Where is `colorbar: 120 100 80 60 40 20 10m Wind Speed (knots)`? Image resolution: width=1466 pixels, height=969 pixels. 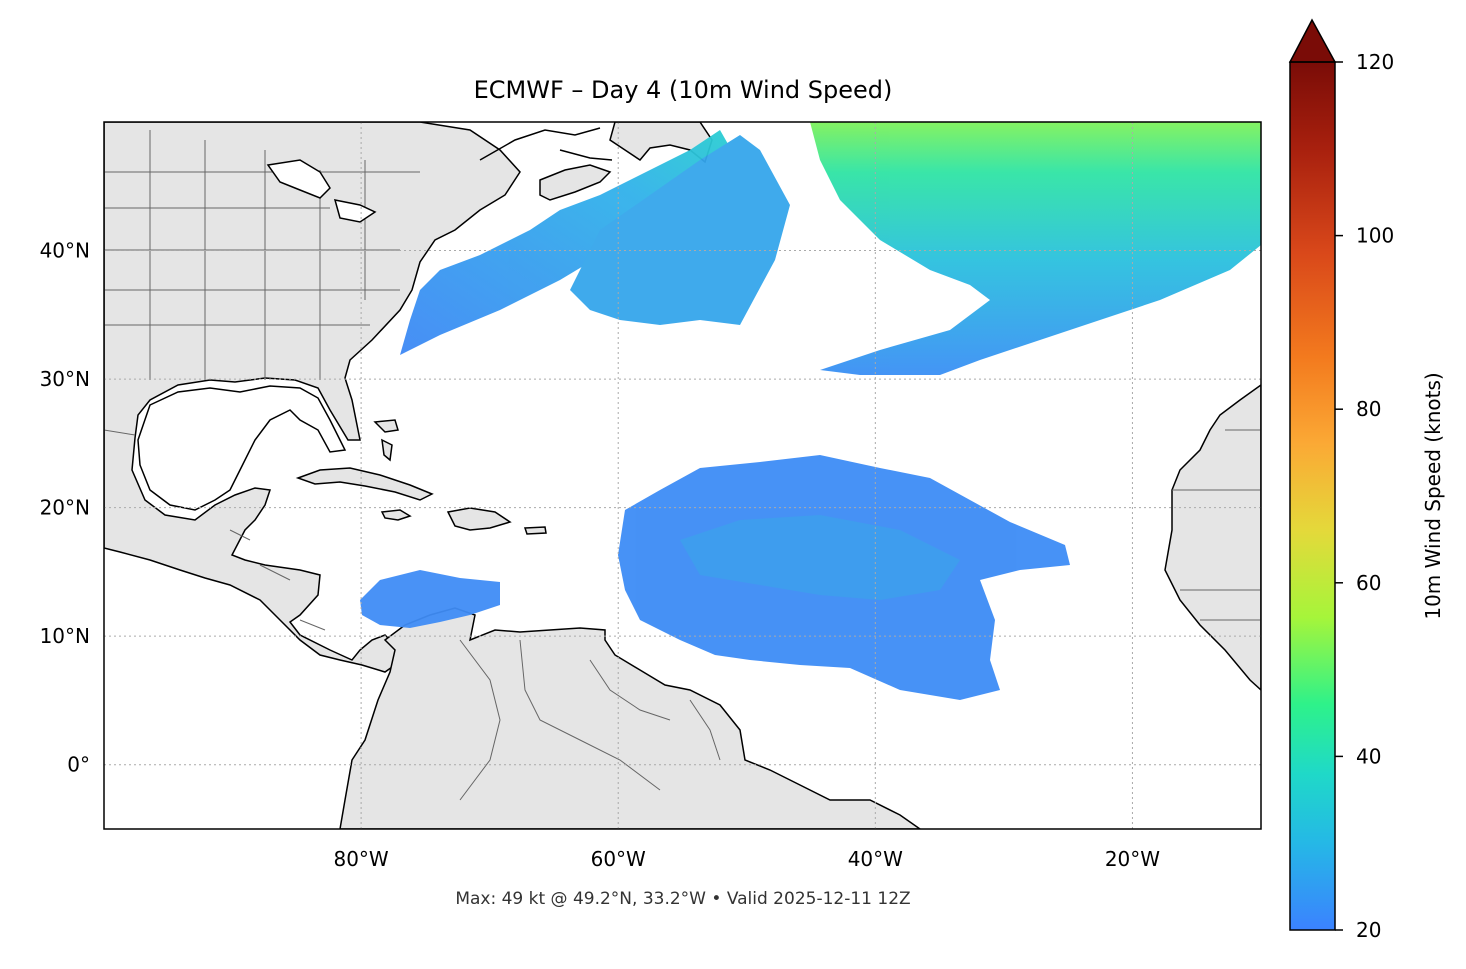 colorbar: 120 100 80 60 40 20 10m Wind Speed (knots) is located at coordinates (1366, 480).